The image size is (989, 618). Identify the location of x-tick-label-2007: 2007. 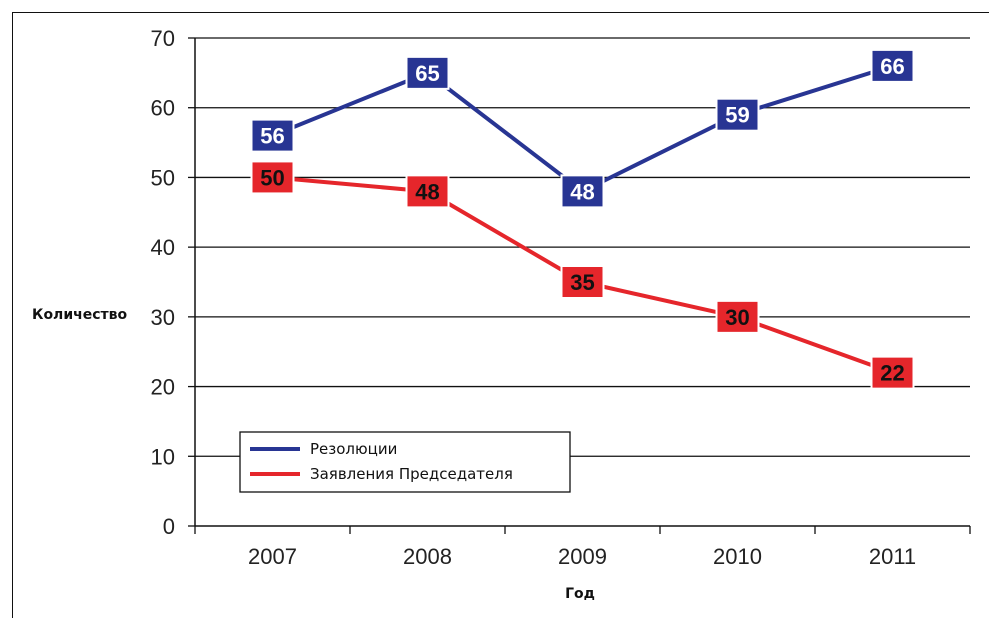
(272, 556).